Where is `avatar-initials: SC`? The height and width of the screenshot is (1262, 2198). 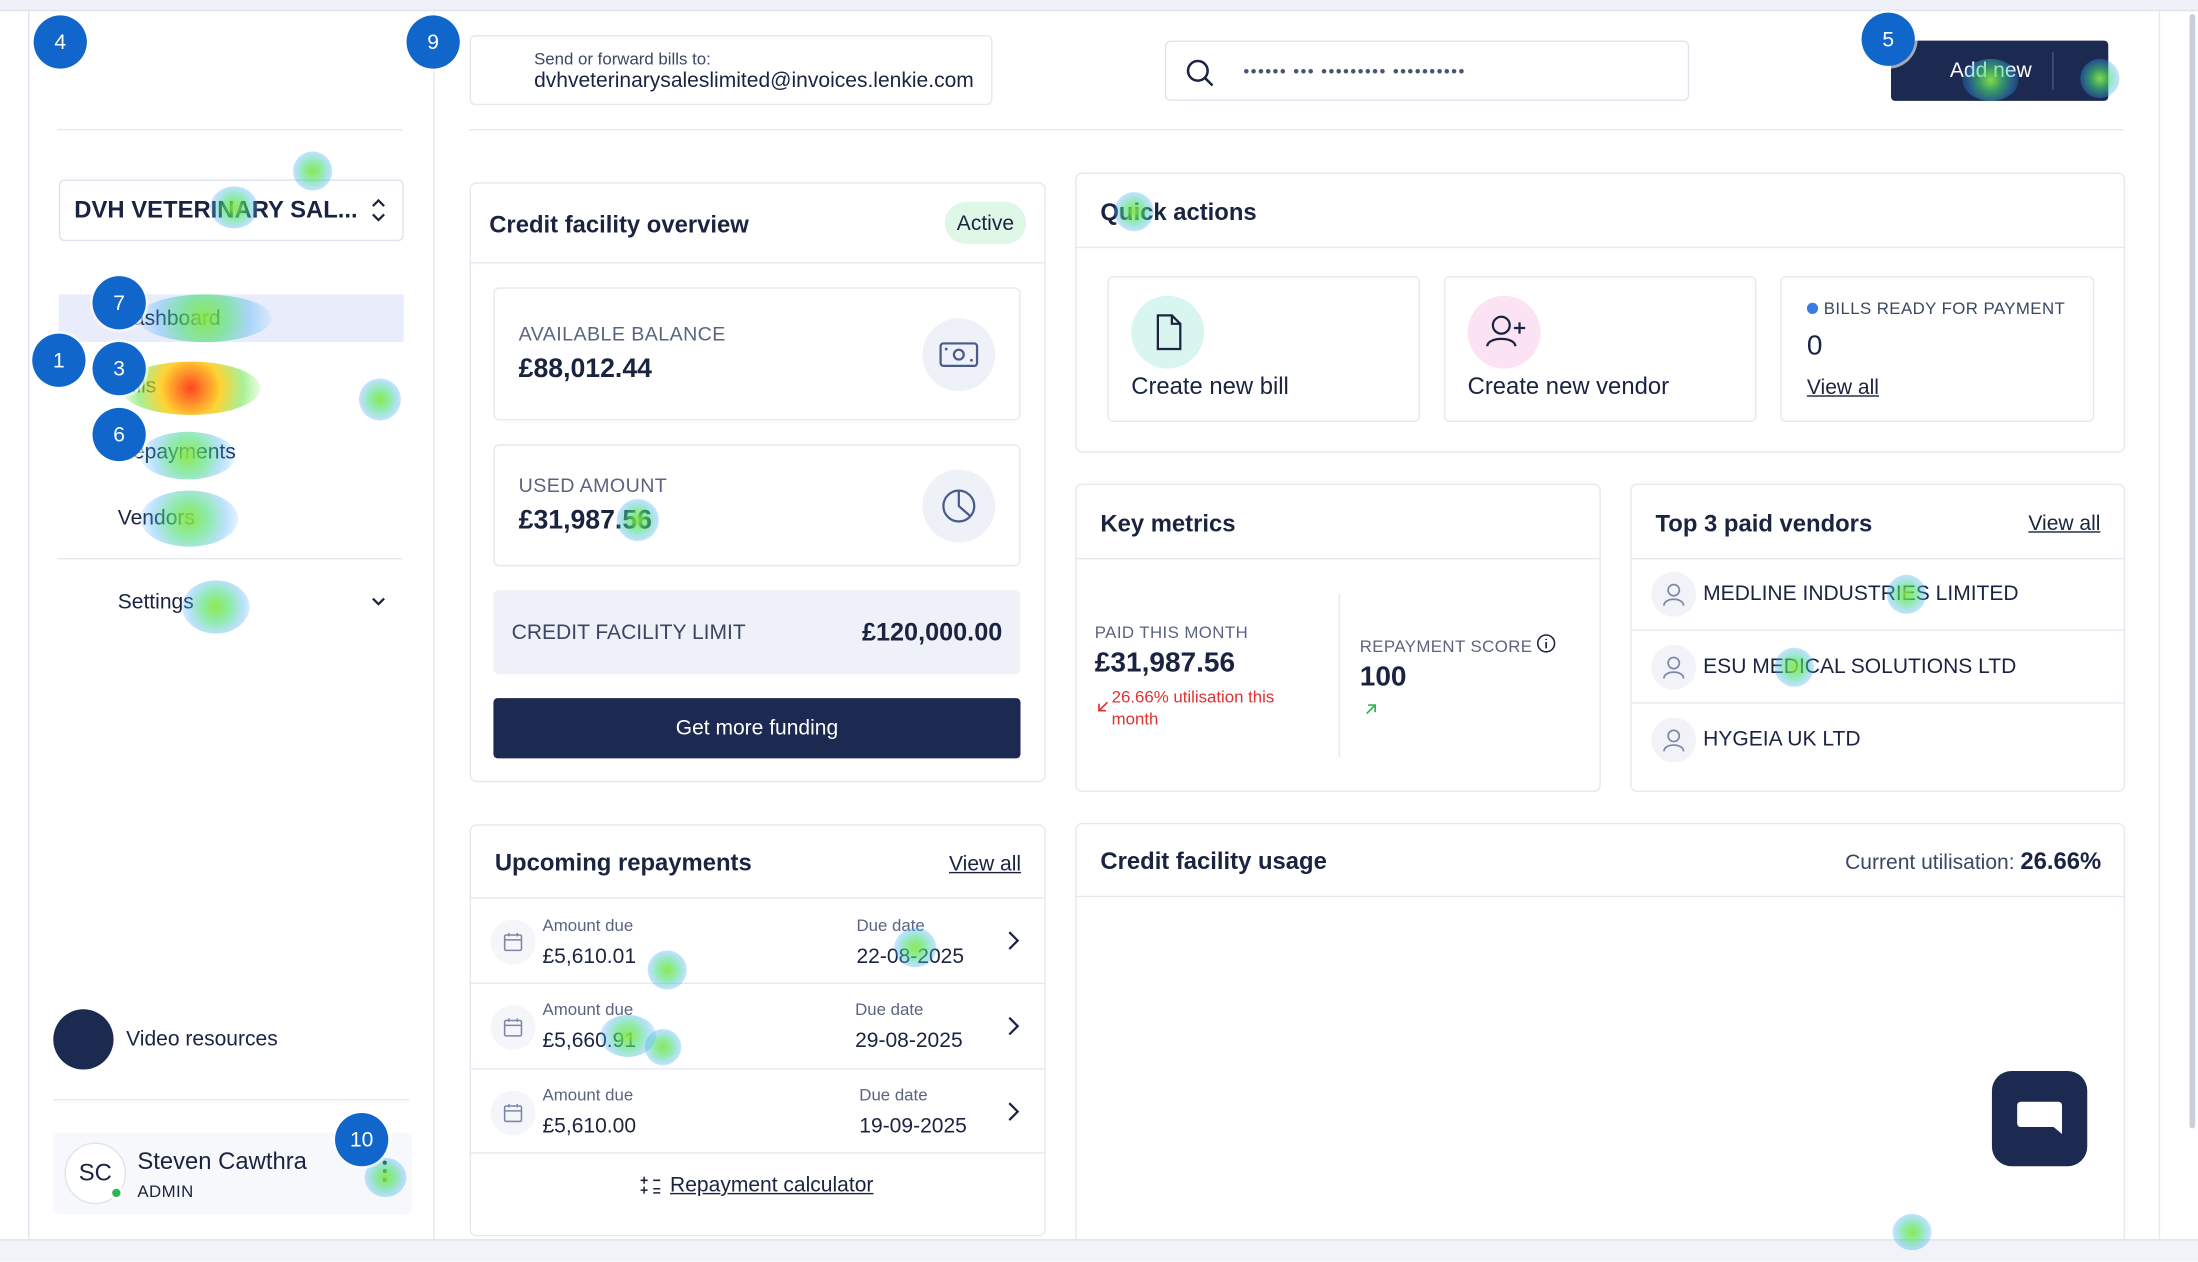
avatar-initials: SC is located at coordinates (95, 1172).